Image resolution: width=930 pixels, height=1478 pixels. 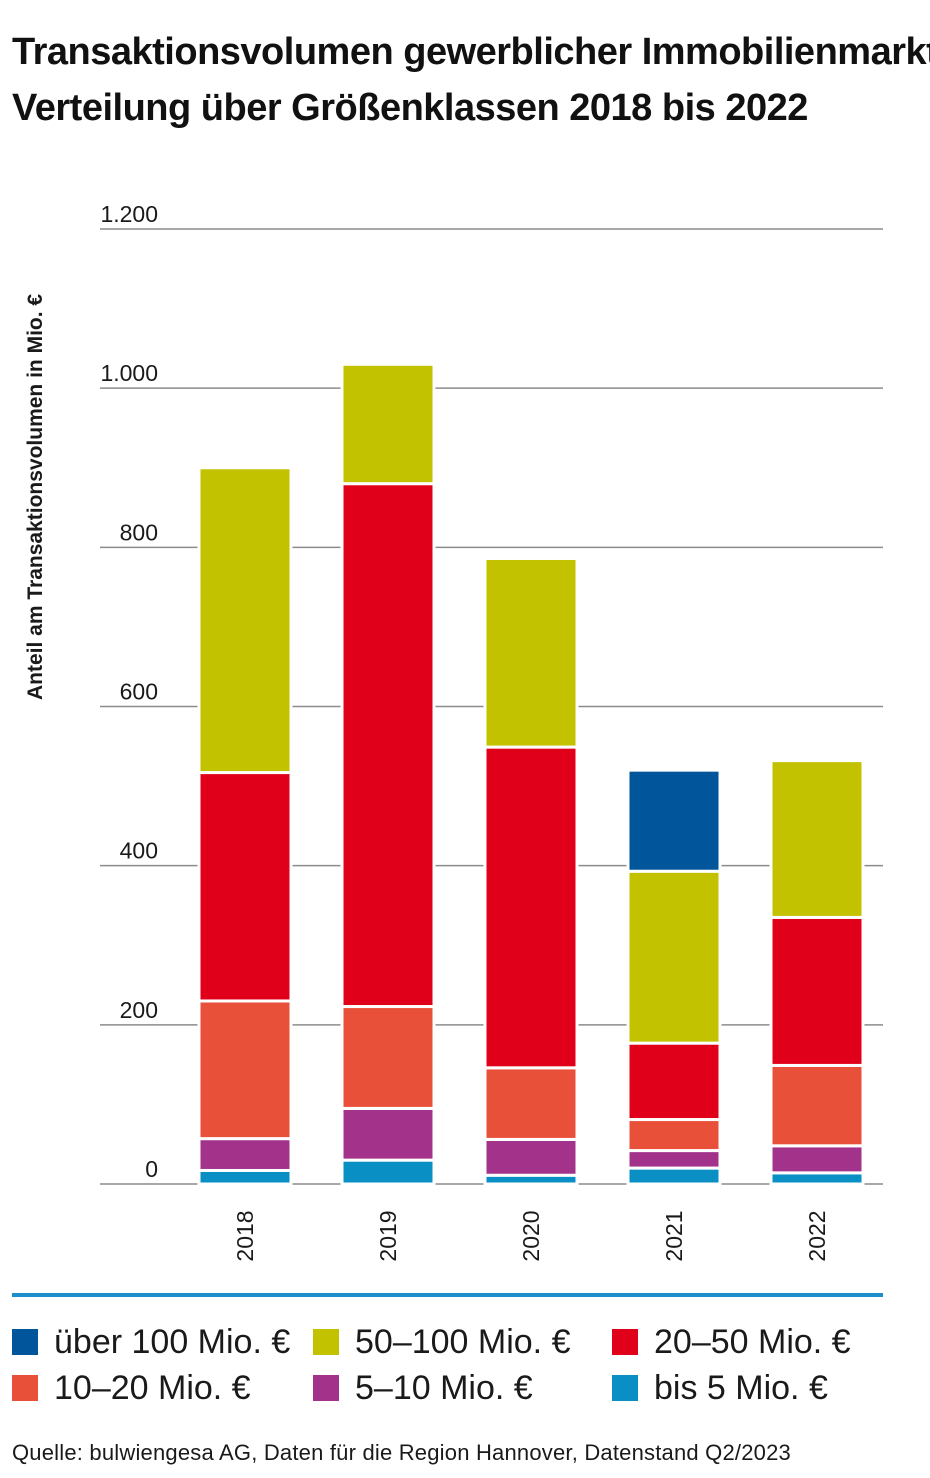 What do you see at coordinates (35, 496) in the screenshot?
I see `y-axis-label: Anteil am Transaktionsvolumen in Mio. €` at bounding box center [35, 496].